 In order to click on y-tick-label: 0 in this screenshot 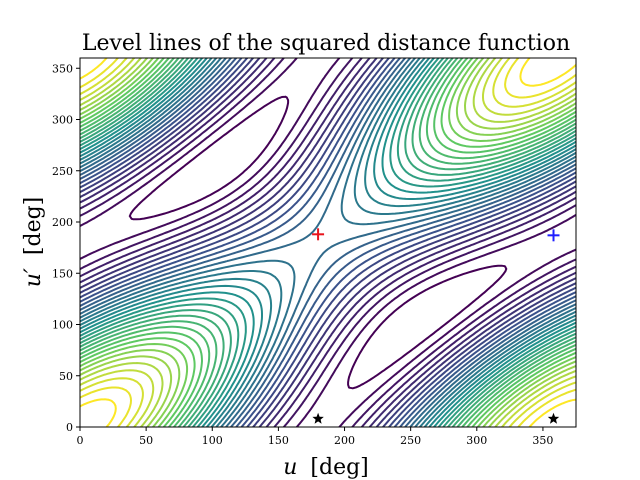, I will do `click(69, 427)`.